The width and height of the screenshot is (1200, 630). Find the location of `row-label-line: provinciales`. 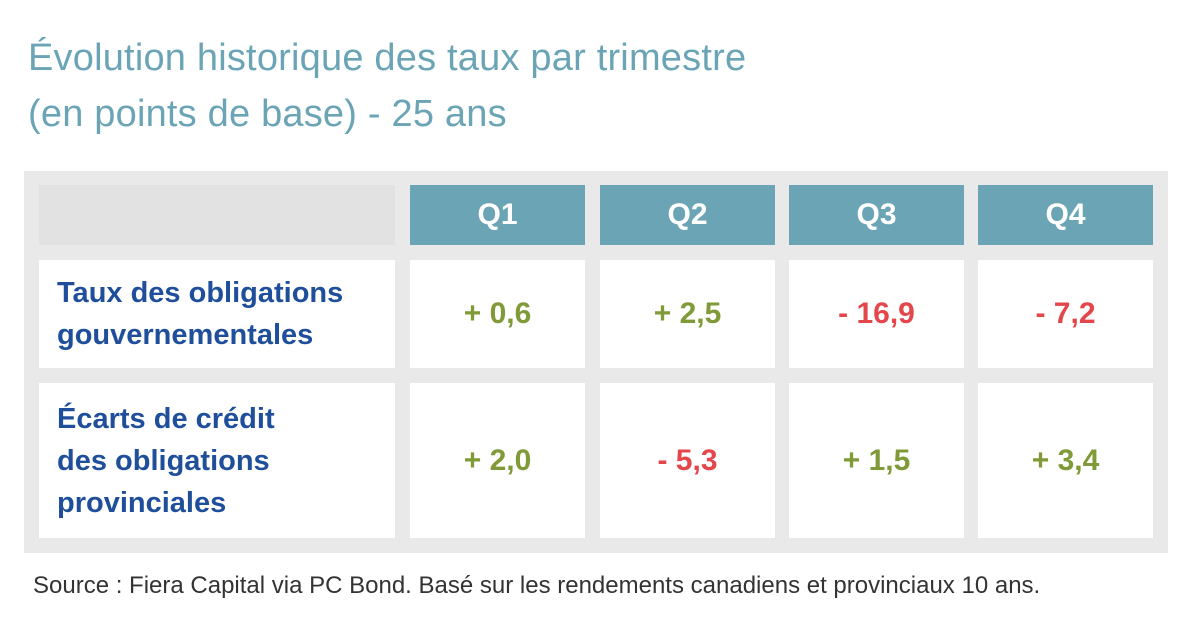

row-label-line: provinciales is located at coordinates (142, 502).